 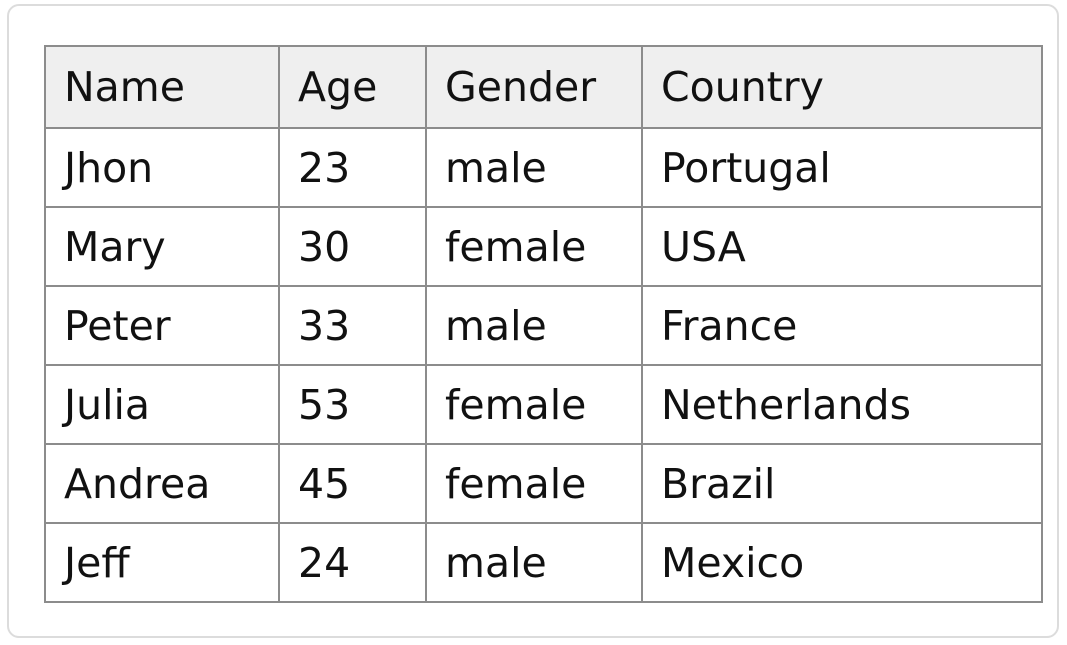 I want to click on column-header-name: Name, so click(x=162, y=87).